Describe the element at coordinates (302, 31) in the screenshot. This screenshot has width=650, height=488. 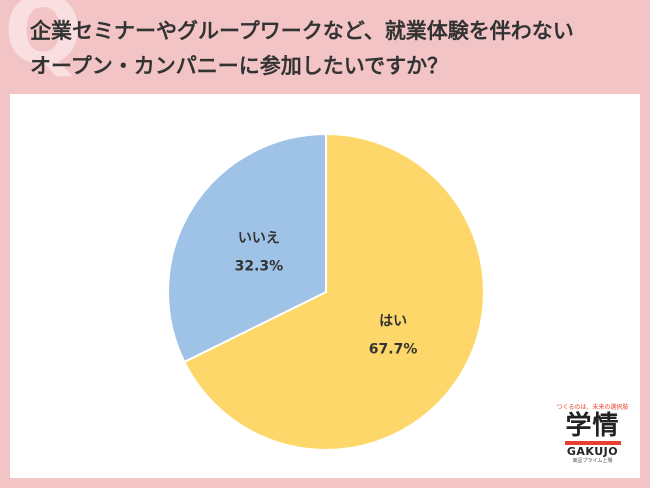
I see `question-title-line1: 企業セミナーやグループワークなど、就業体験を伴わない` at that location.